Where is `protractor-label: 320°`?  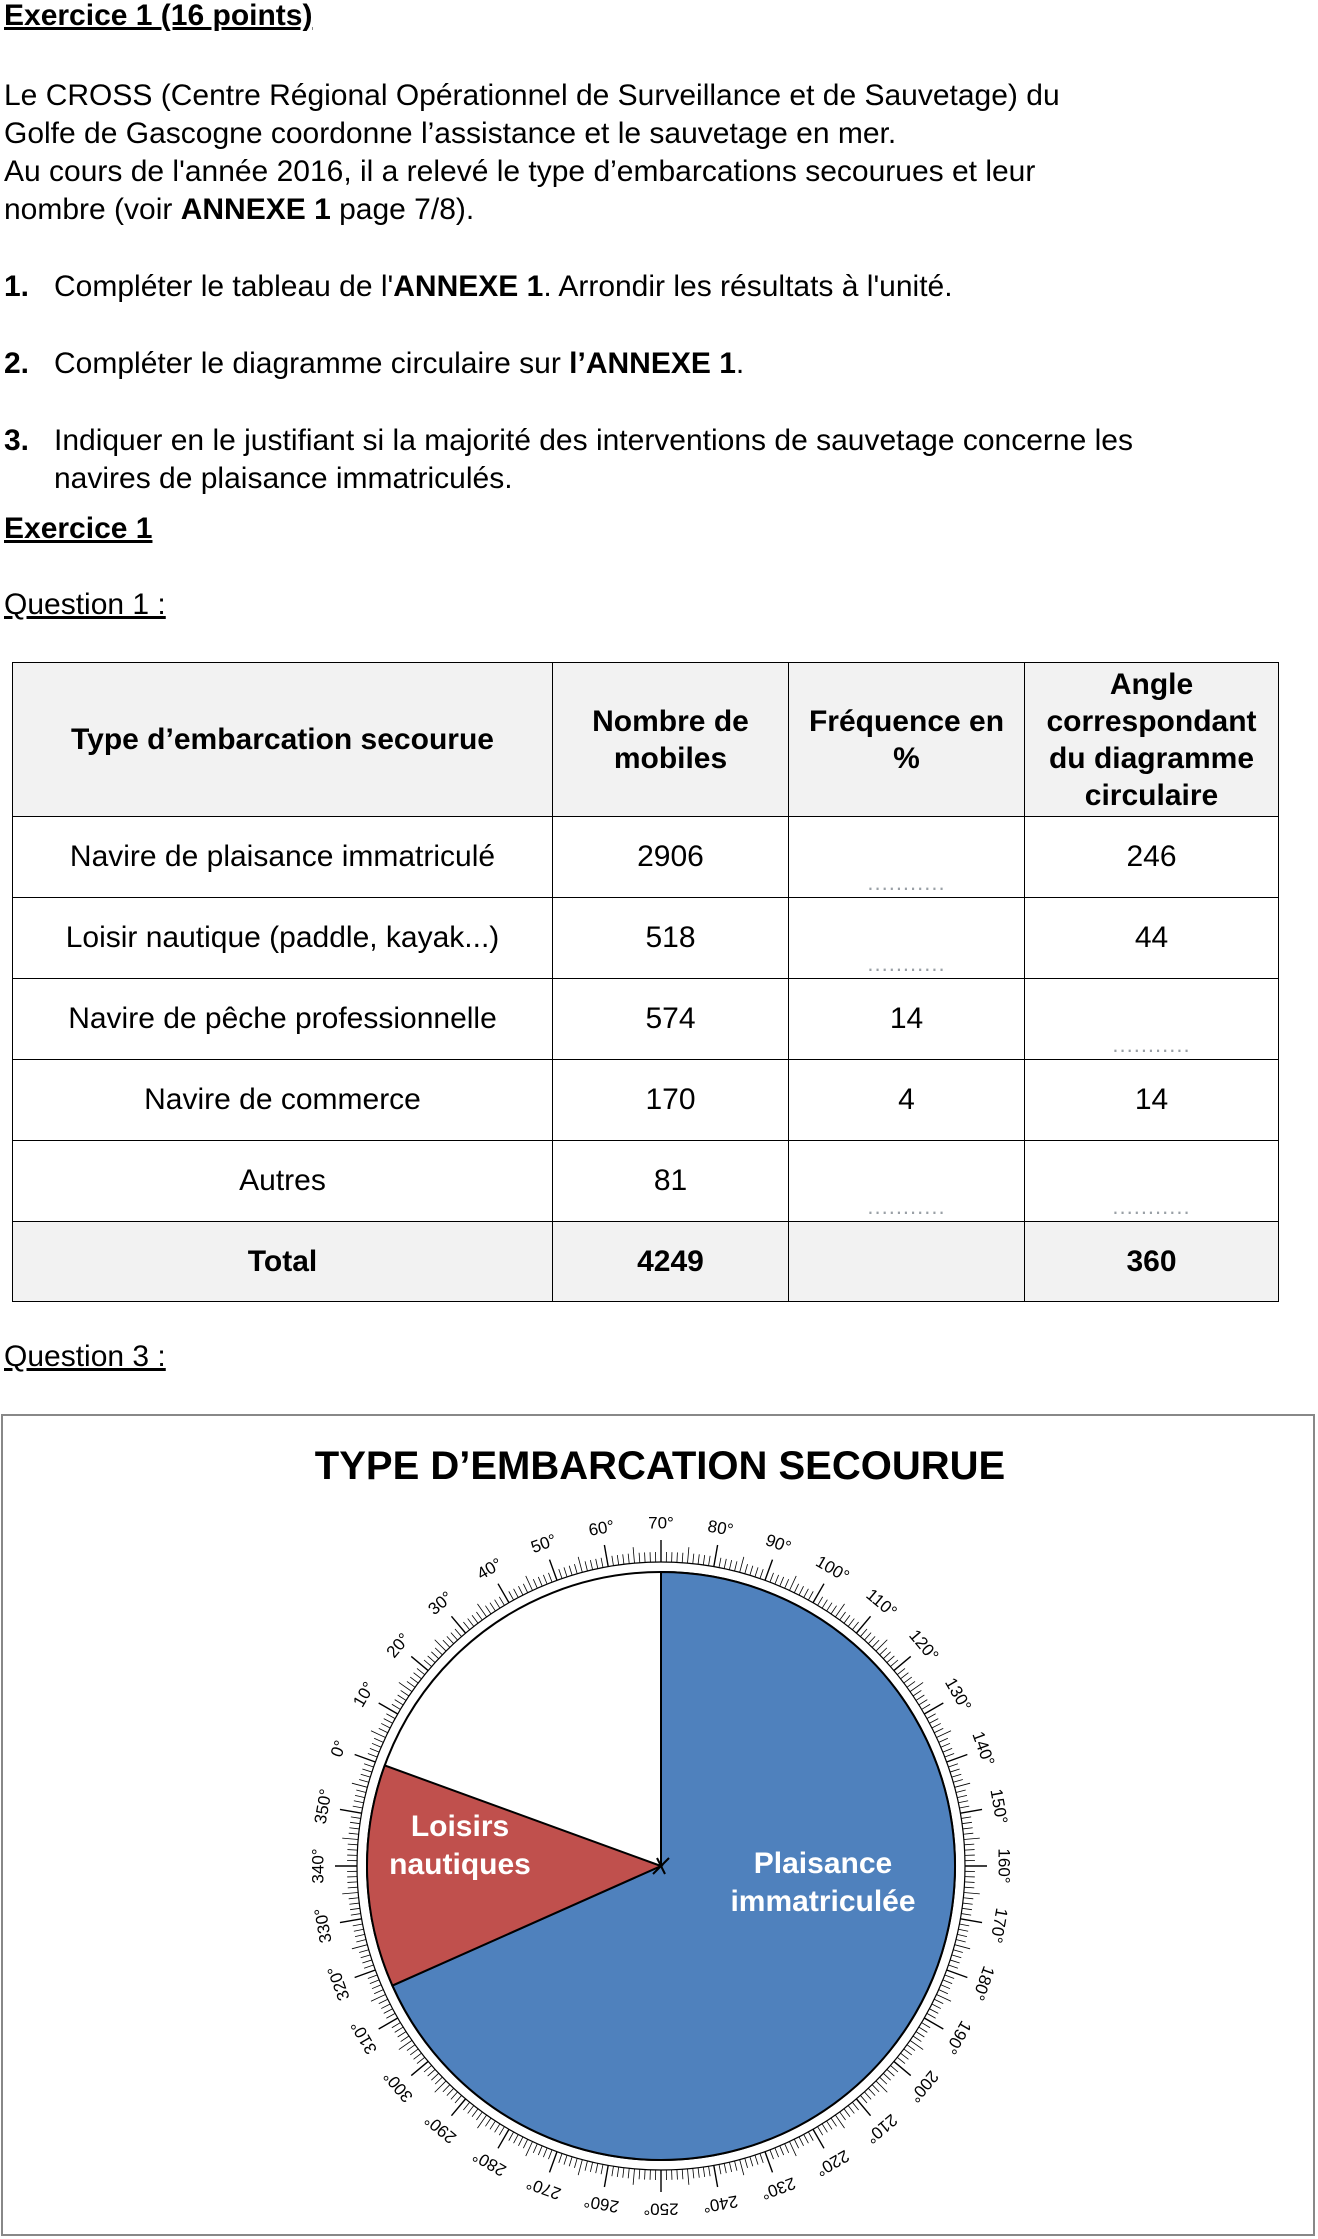 protractor-label: 320° is located at coordinates (339, 1984).